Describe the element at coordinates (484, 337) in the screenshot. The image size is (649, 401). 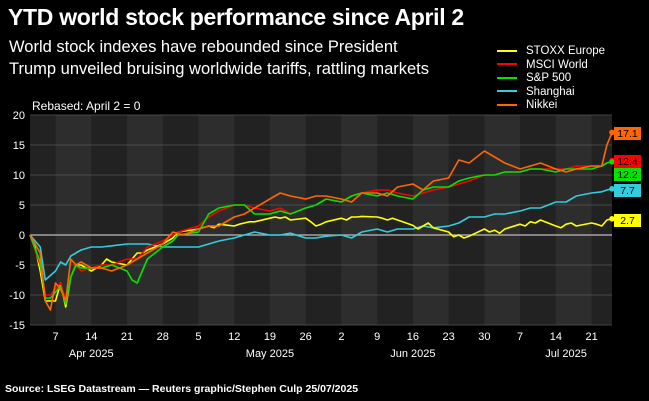
I see `x-tick-label: 30` at that location.